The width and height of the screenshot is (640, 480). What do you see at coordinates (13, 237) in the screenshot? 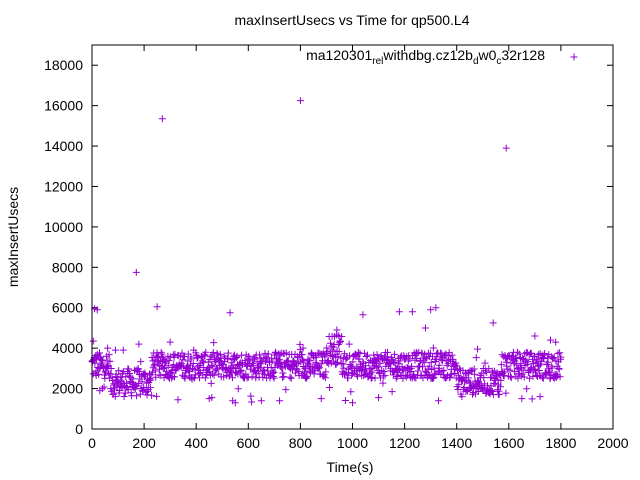
I see `y-axis-label: maxInsertUsecs` at bounding box center [13, 237].